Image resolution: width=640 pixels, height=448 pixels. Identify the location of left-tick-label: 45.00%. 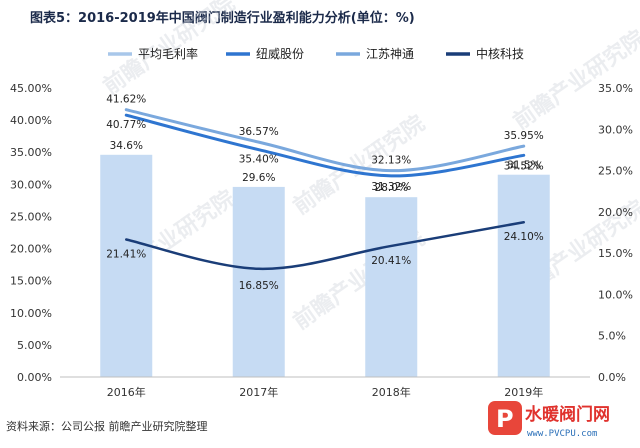
(31, 88).